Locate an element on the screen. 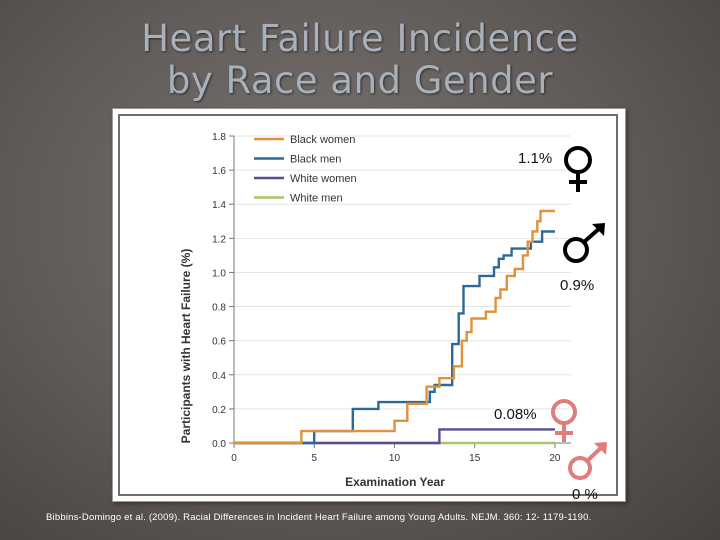 The height and width of the screenshot is (540, 720). x-tick-label: 5 is located at coordinates (314, 458).